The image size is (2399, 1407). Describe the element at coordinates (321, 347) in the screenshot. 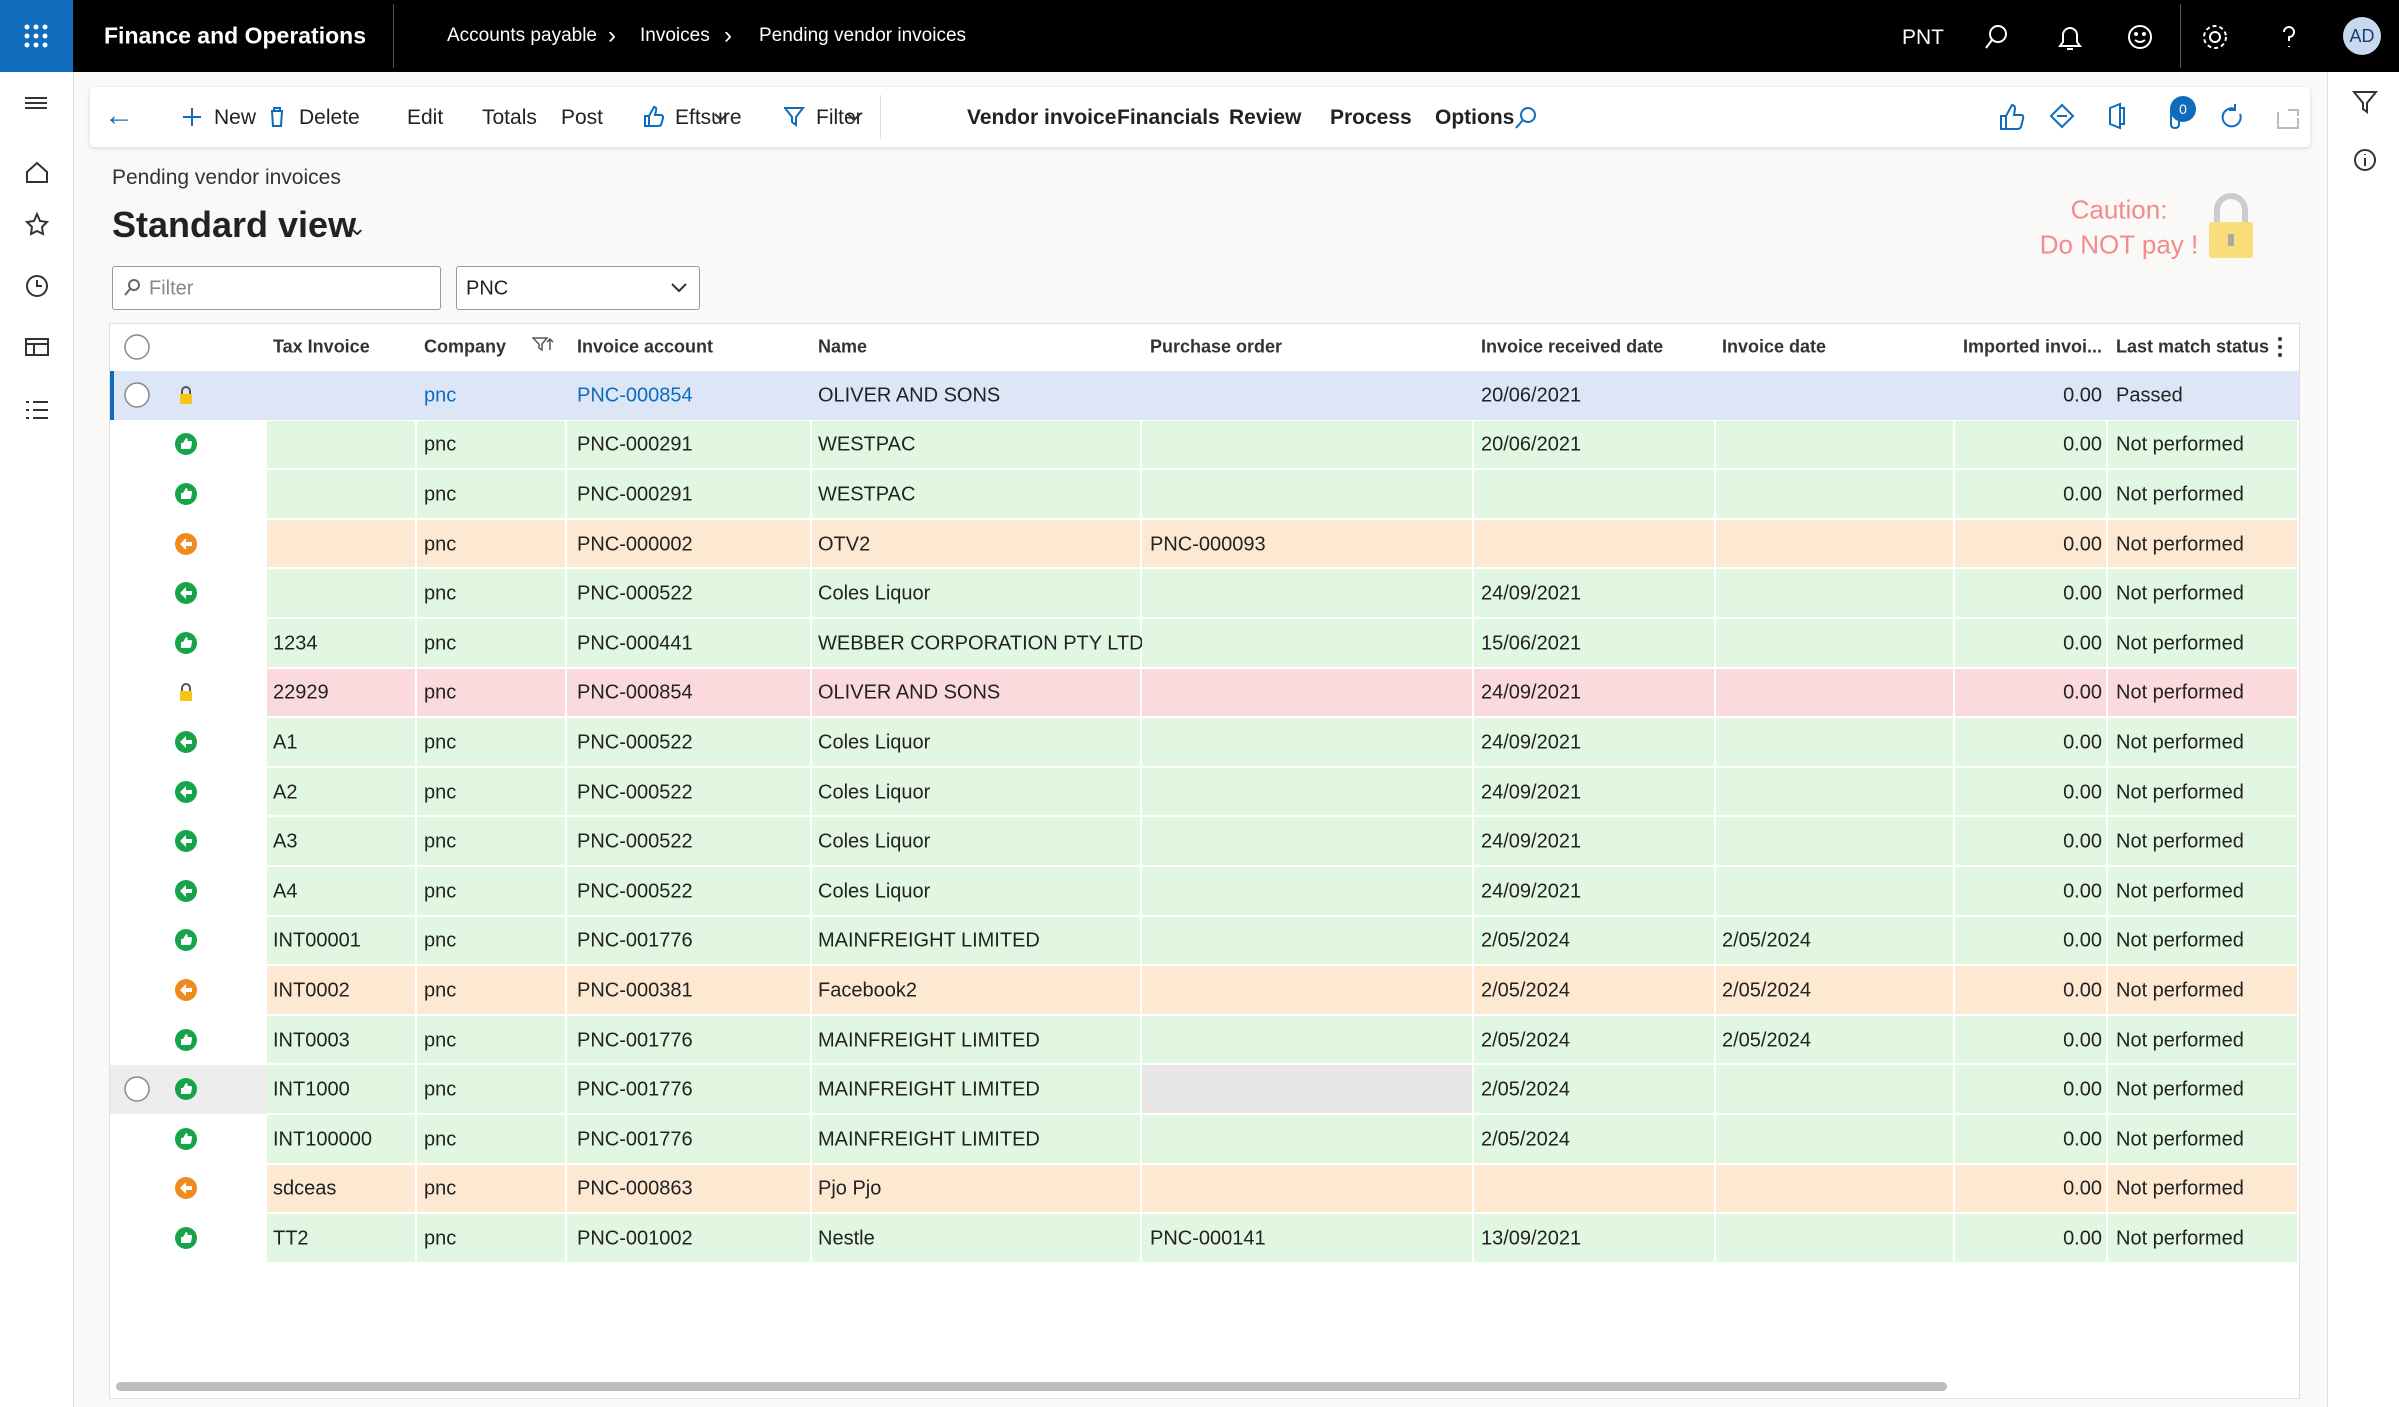

I see `column-header: Tax Invoice` at that location.